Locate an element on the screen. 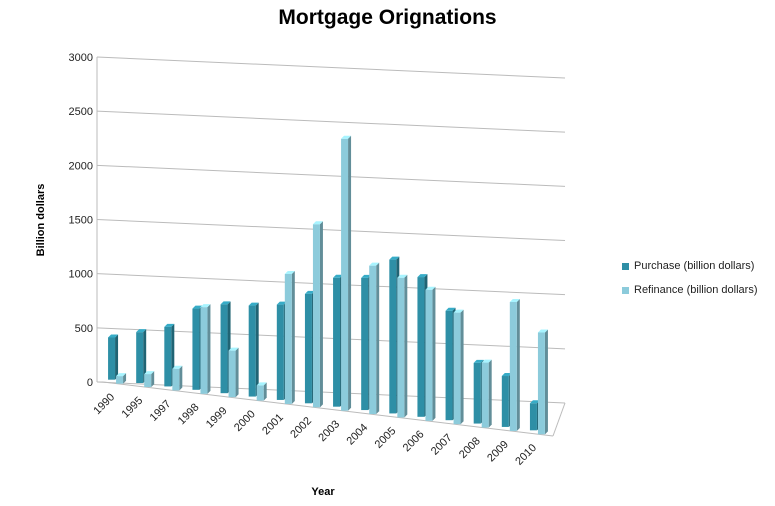 This screenshot has height=506, width=775. bar-refinance-2003 is located at coordinates (346, 273).